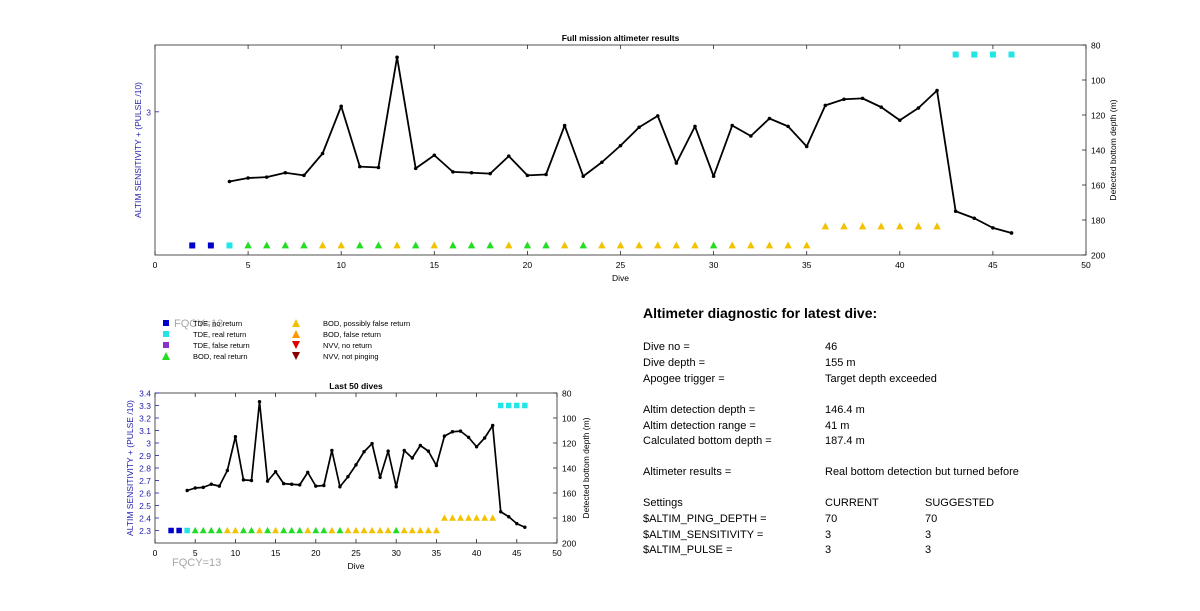 The height and width of the screenshot is (611, 1200). What do you see at coordinates (145, 506) in the screenshot?
I see `y-left-tick-label: 2.5` at bounding box center [145, 506].